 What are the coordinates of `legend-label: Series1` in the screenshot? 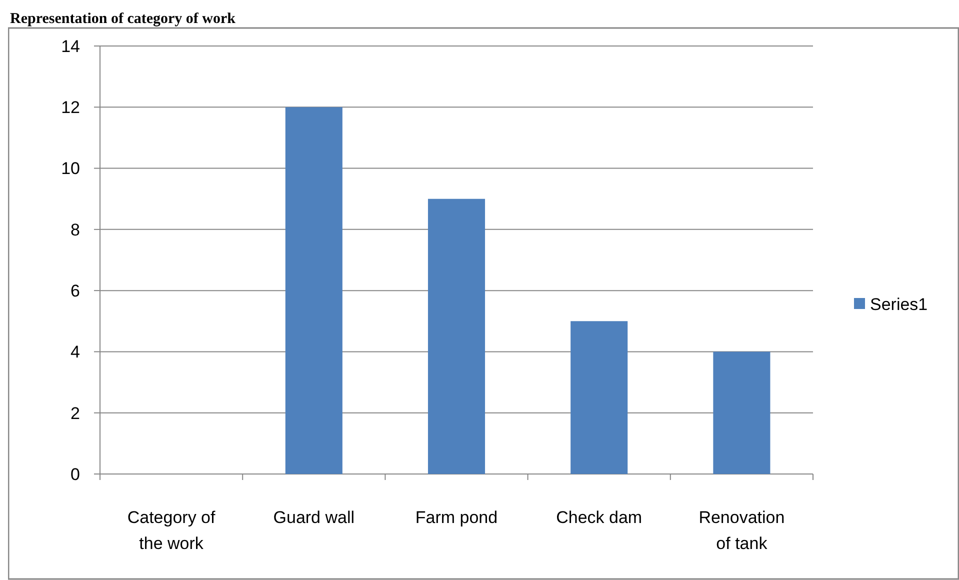 It's located at (899, 304).